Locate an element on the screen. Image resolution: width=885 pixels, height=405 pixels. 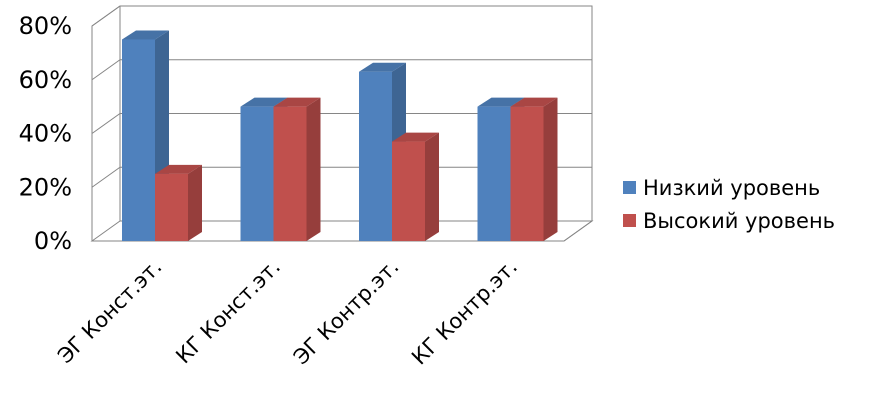
x-tick-label: ЭГ Конст.эт. is located at coordinates (110, 312).